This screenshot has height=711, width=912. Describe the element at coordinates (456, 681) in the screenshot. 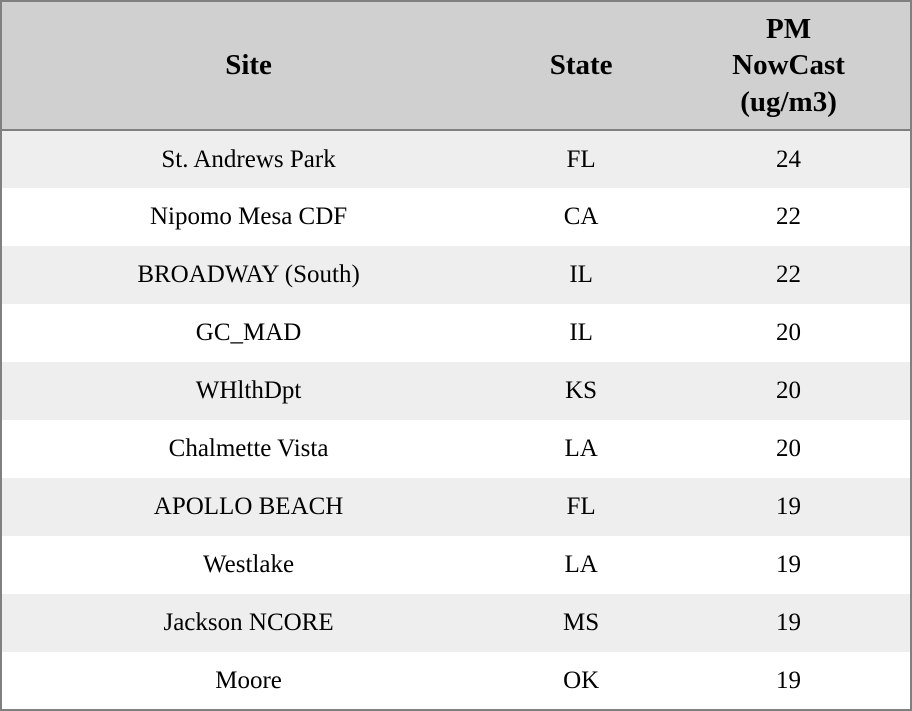

I see `table-row: Moore OK 19` at that location.